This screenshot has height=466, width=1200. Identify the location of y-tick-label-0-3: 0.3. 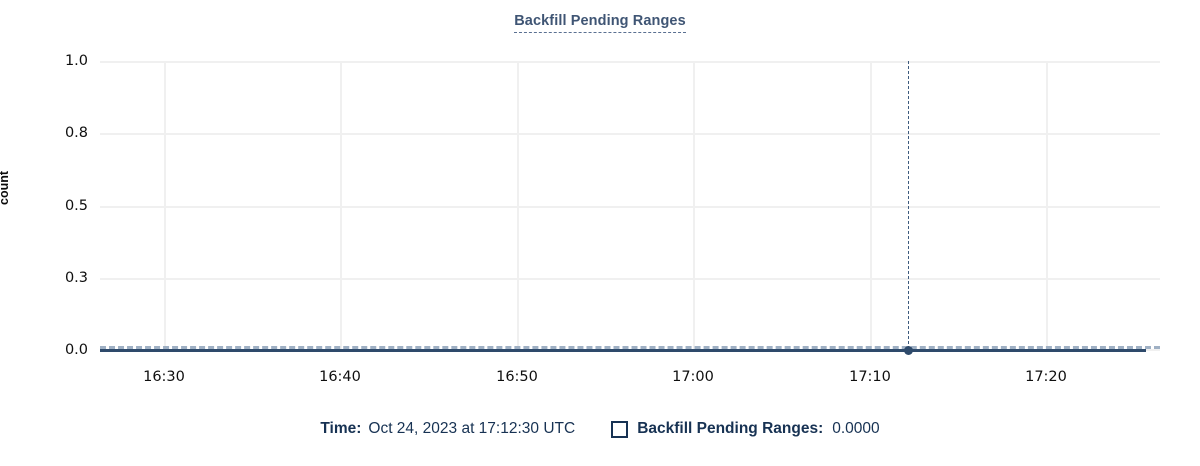
(76, 278).